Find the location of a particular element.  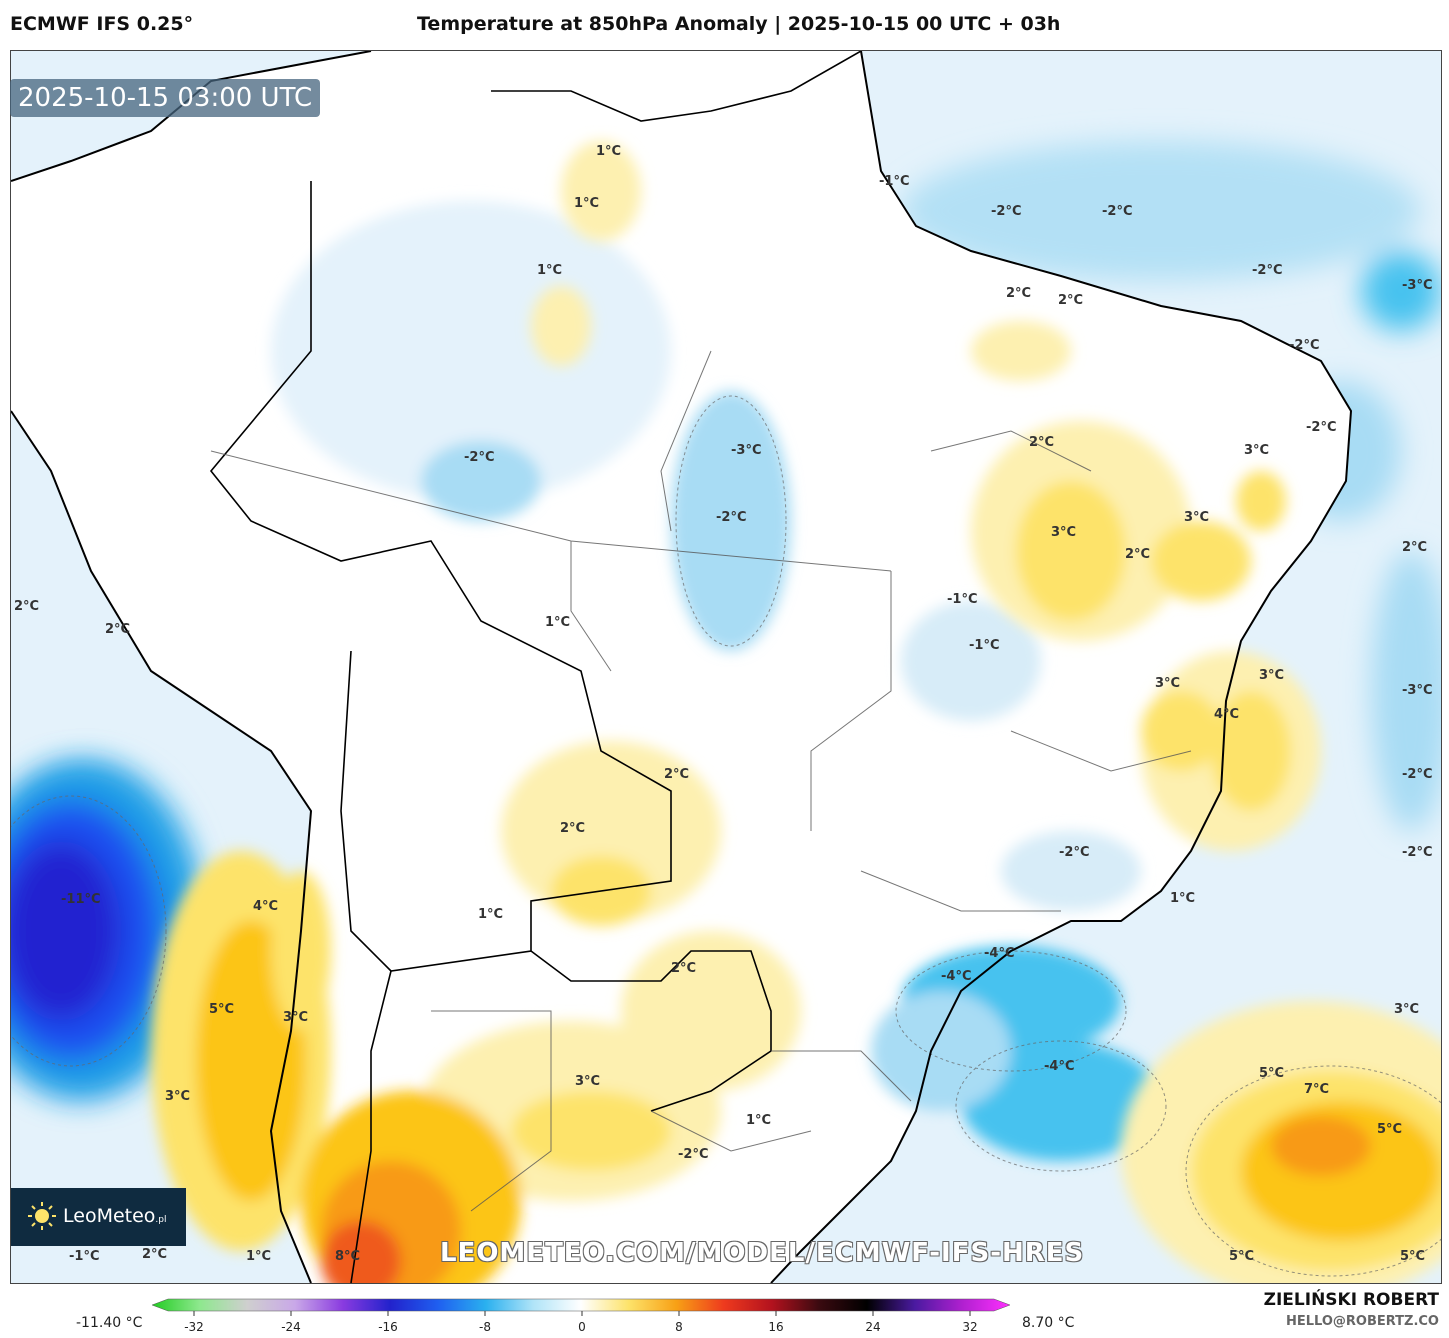

colorbar-tick-label: -32 is located at coordinates (194, 1327).